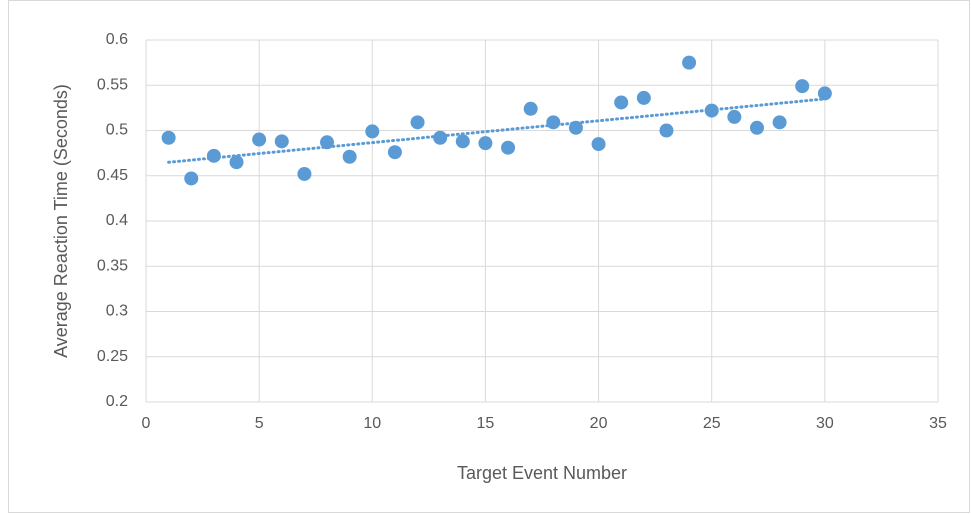  Describe the element at coordinates (117, 130) in the screenshot. I see `y-tick-label: 0.5` at that location.